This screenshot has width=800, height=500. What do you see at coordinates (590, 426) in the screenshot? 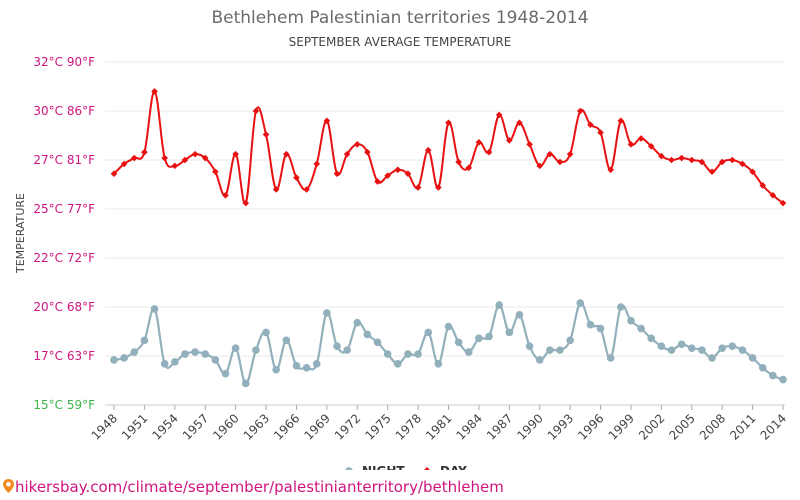
I see `x-tick-label: 1996` at bounding box center [590, 426].